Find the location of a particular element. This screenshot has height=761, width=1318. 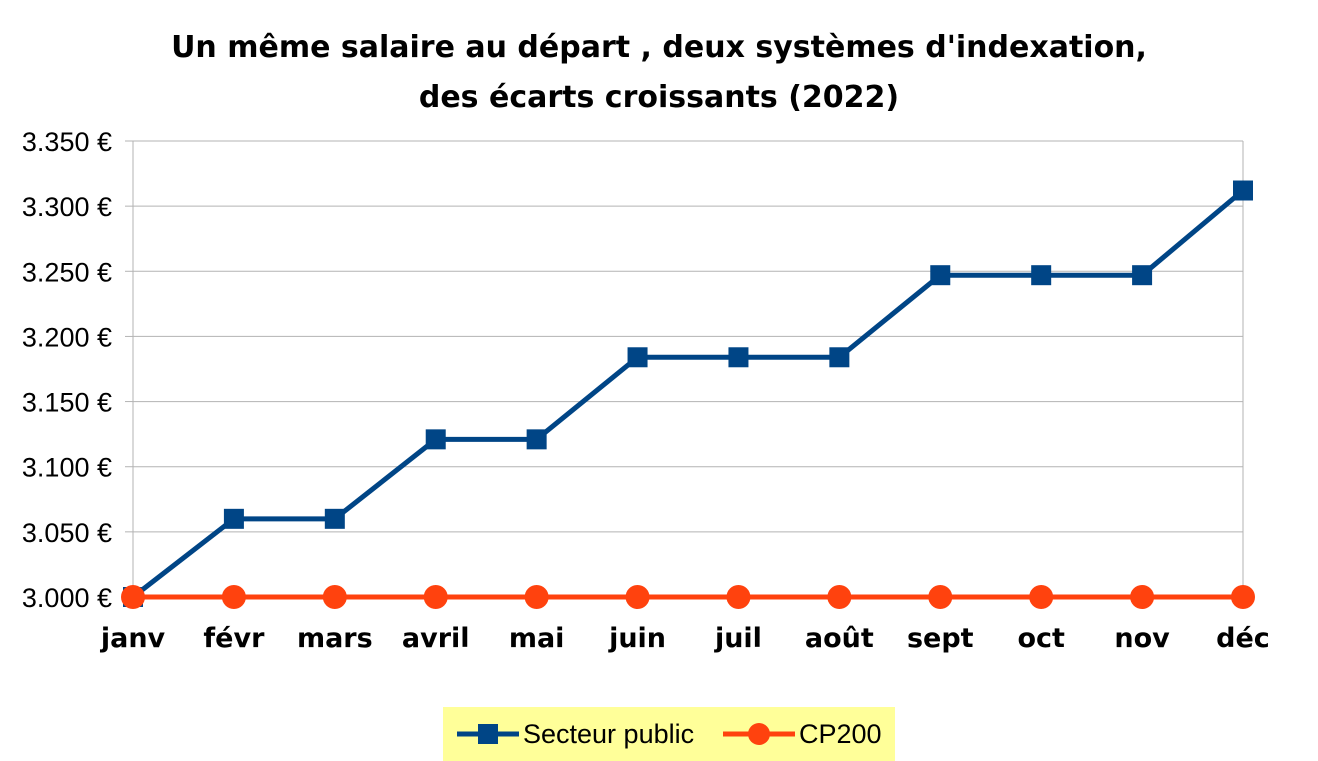

y-tick-label: 3.100 € is located at coordinates (67, 468).